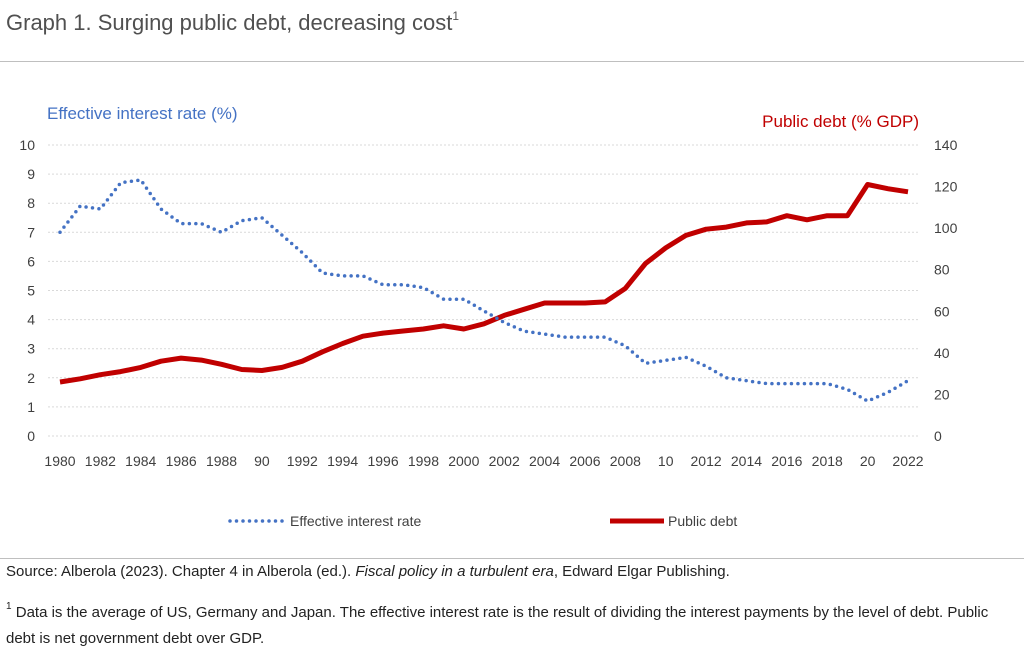 This screenshot has width=1024, height=655. What do you see at coordinates (27, 145) in the screenshot?
I see `left-tick-label: 10` at bounding box center [27, 145].